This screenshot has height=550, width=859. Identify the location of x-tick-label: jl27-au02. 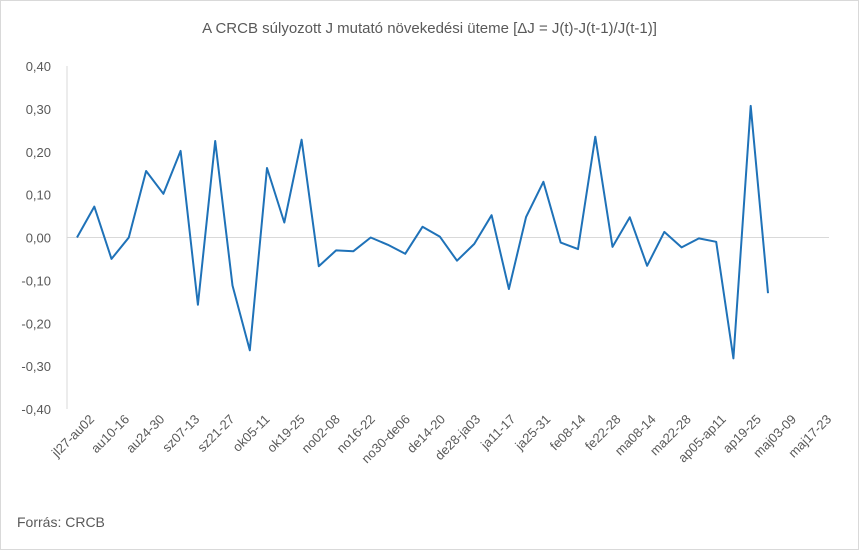
(72, 436).